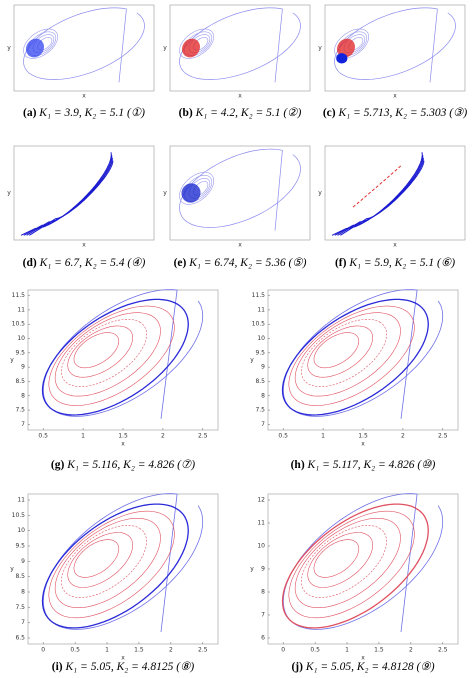 Image resolution: width=474 pixels, height=678 pixels. Describe the element at coordinates (30, 113) in the screenshot. I see `caption-label: (a)` at that location.